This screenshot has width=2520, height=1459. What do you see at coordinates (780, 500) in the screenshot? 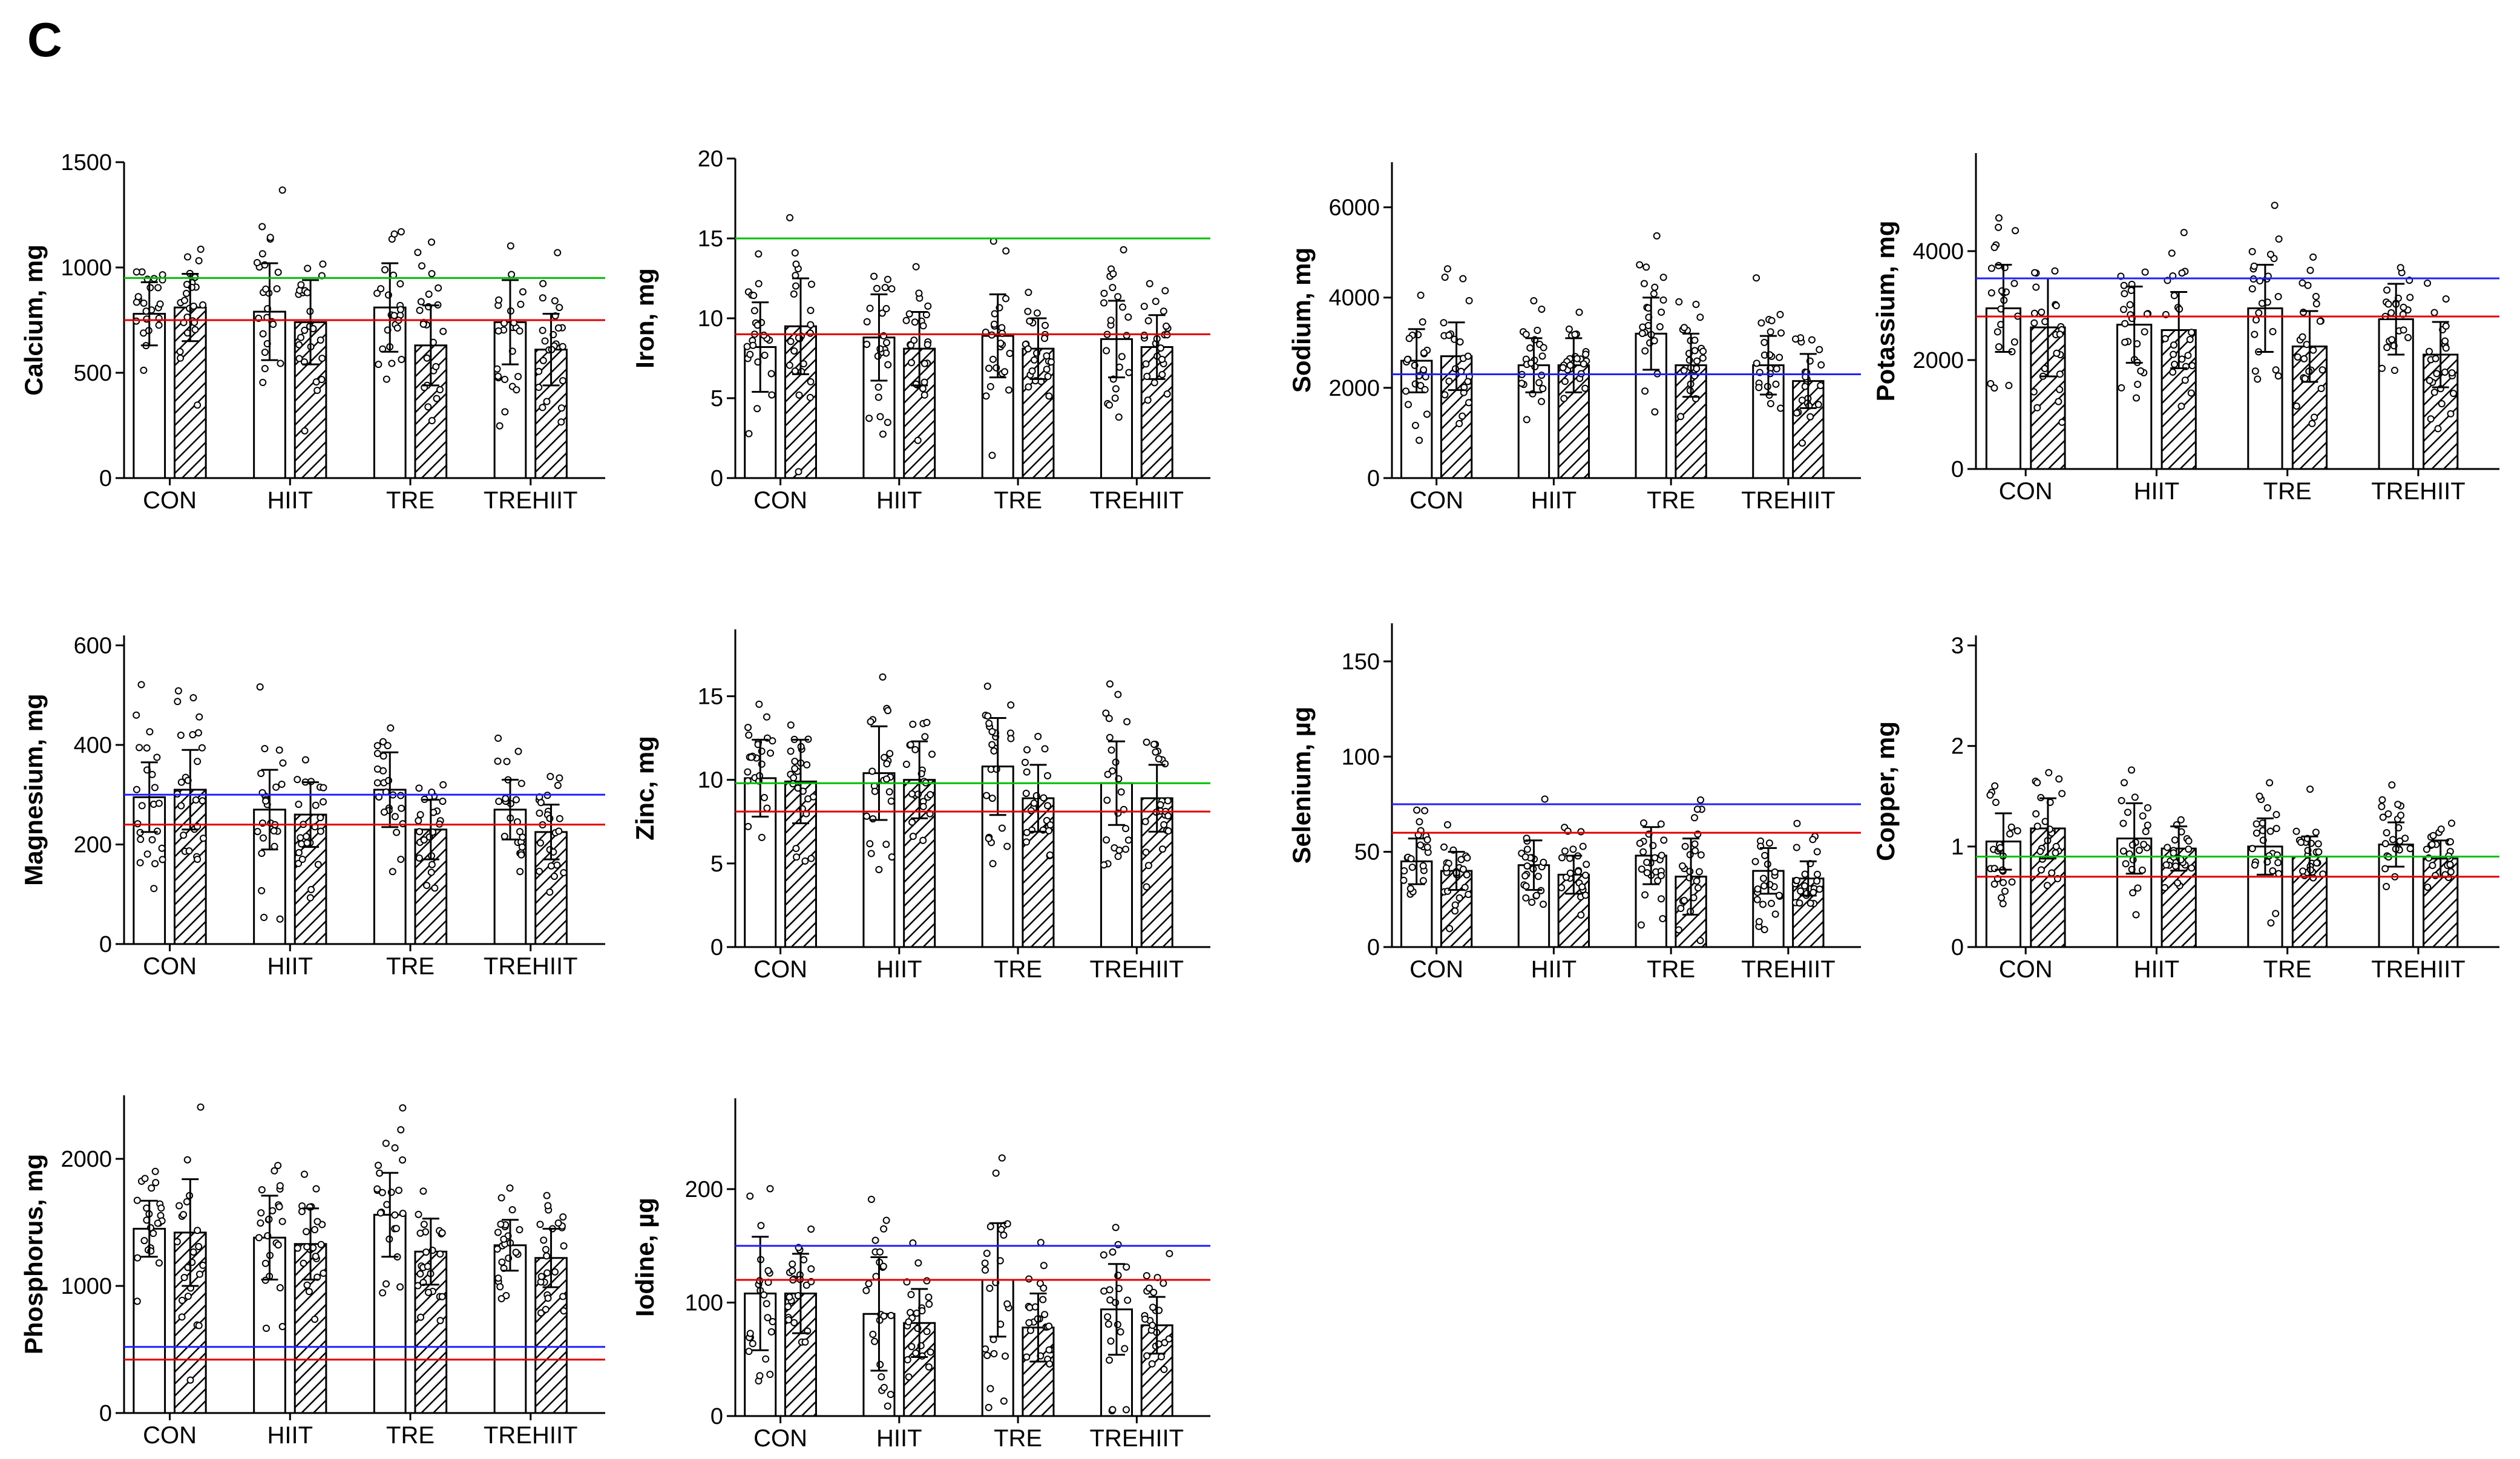
I see `x-tick-label: CON` at bounding box center [780, 500].